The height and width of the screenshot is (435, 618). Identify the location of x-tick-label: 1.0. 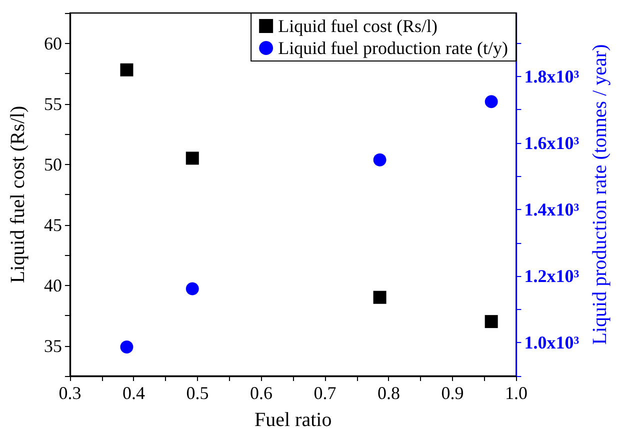
(516, 393).